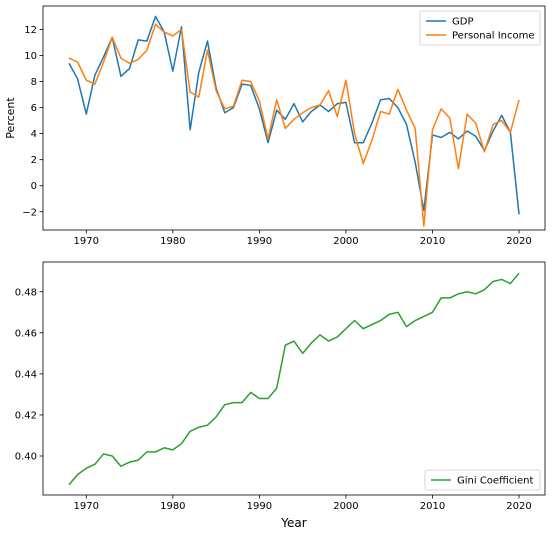 The height and width of the screenshot is (537, 552). Describe the element at coordinates (34, 108) in the screenshot. I see `y-tick-label: 6` at that location.